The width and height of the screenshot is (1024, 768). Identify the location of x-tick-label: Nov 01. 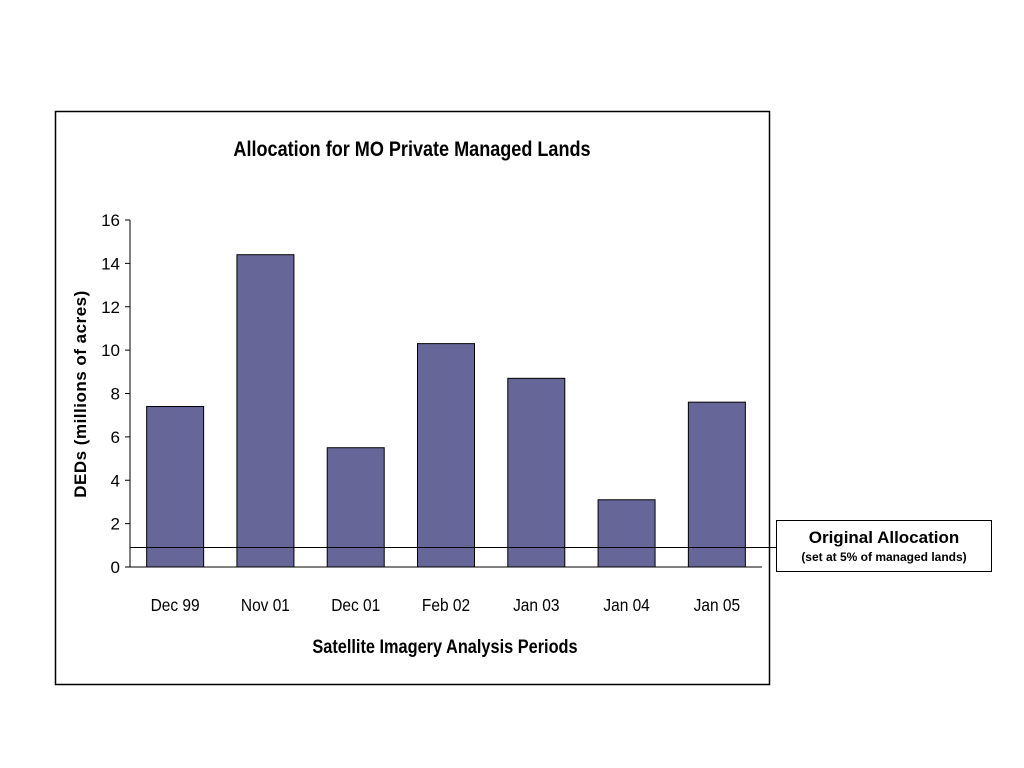
(265, 605).